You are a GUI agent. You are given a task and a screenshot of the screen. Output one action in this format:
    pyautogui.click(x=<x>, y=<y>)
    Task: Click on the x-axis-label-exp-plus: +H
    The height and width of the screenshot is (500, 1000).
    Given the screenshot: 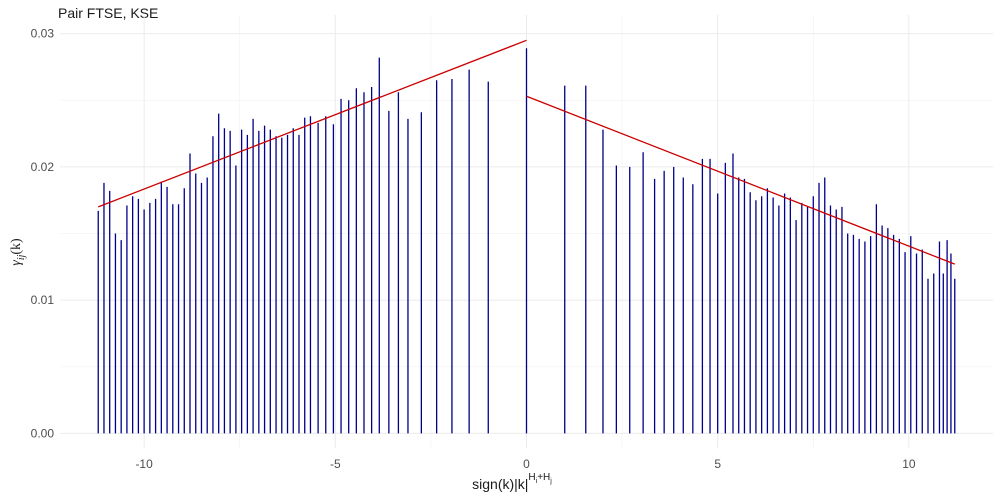 What is the action you would take?
    pyautogui.click(x=543, y=477)
    